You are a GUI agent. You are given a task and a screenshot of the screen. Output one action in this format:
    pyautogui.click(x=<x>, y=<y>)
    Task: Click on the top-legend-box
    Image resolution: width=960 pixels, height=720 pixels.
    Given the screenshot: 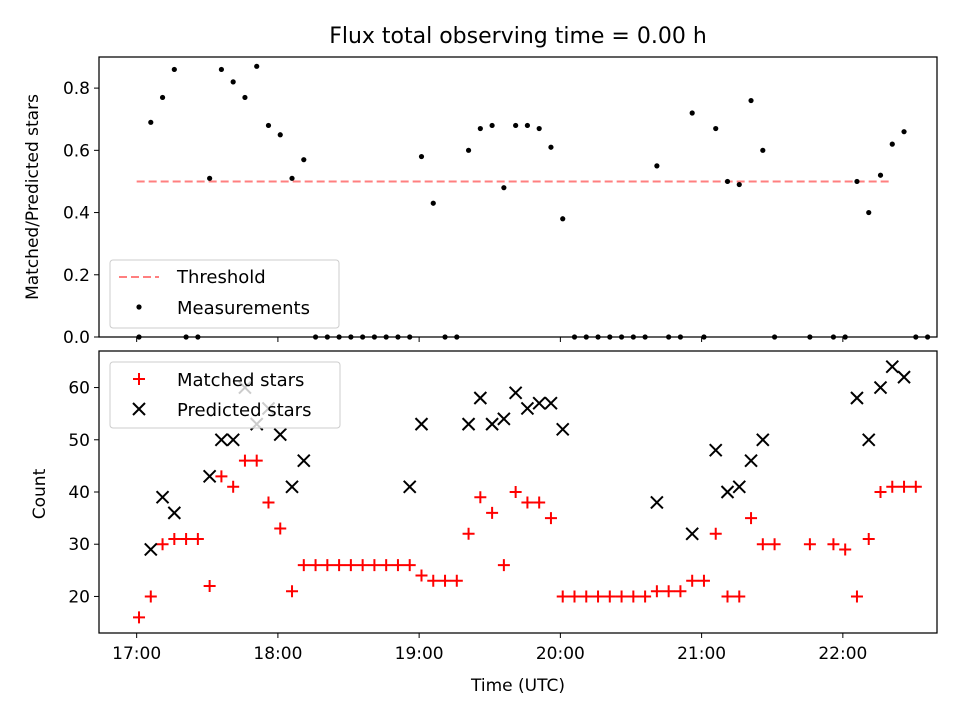 What is the action you would take?
    pyautogui.click(x=224, y=294)
    